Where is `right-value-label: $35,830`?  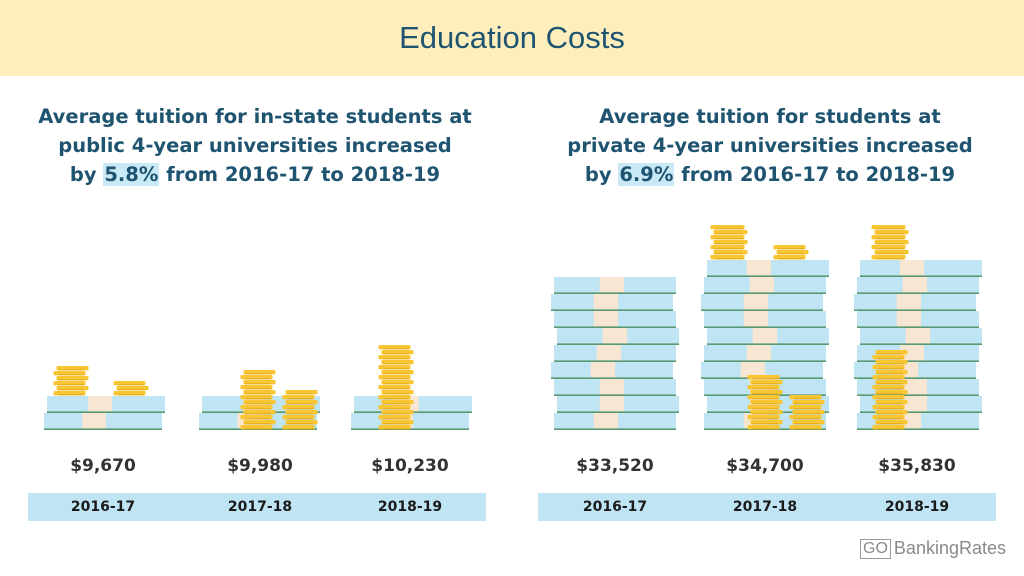
right-value-label: $35,830 is located at coordinates (917, 466).